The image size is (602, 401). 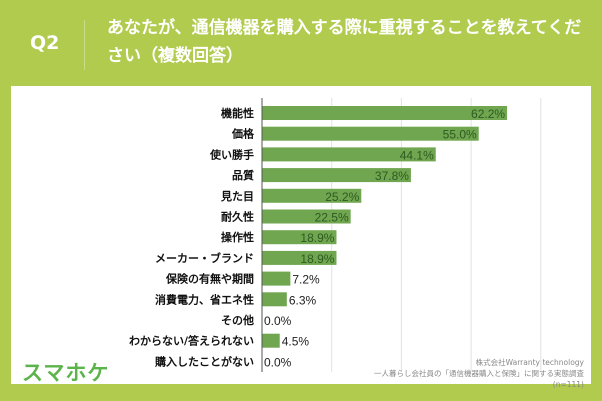 I want to click on category-label: メーカー・ブランド, so click(x=204, y=258).